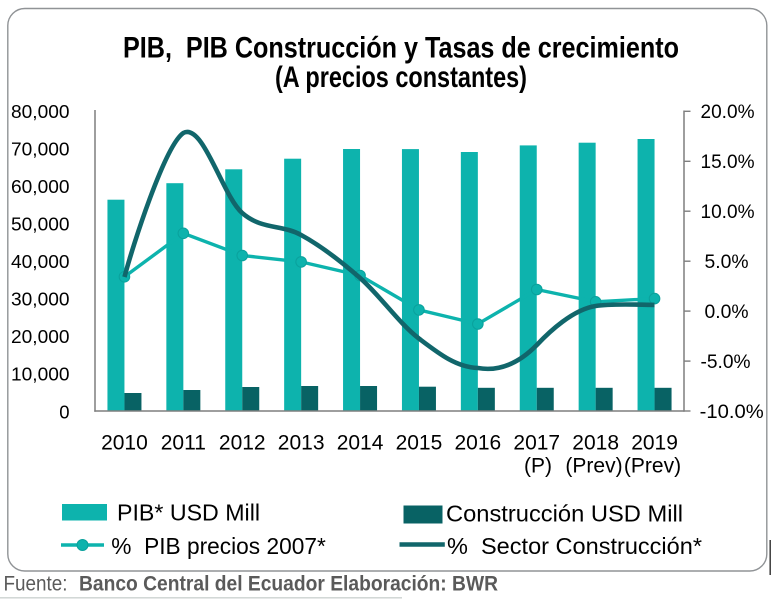  What do you see at coordinates (40, 223) in the screenshot?
I see `svg-text: 50,000` at bounding box center [40, 223].